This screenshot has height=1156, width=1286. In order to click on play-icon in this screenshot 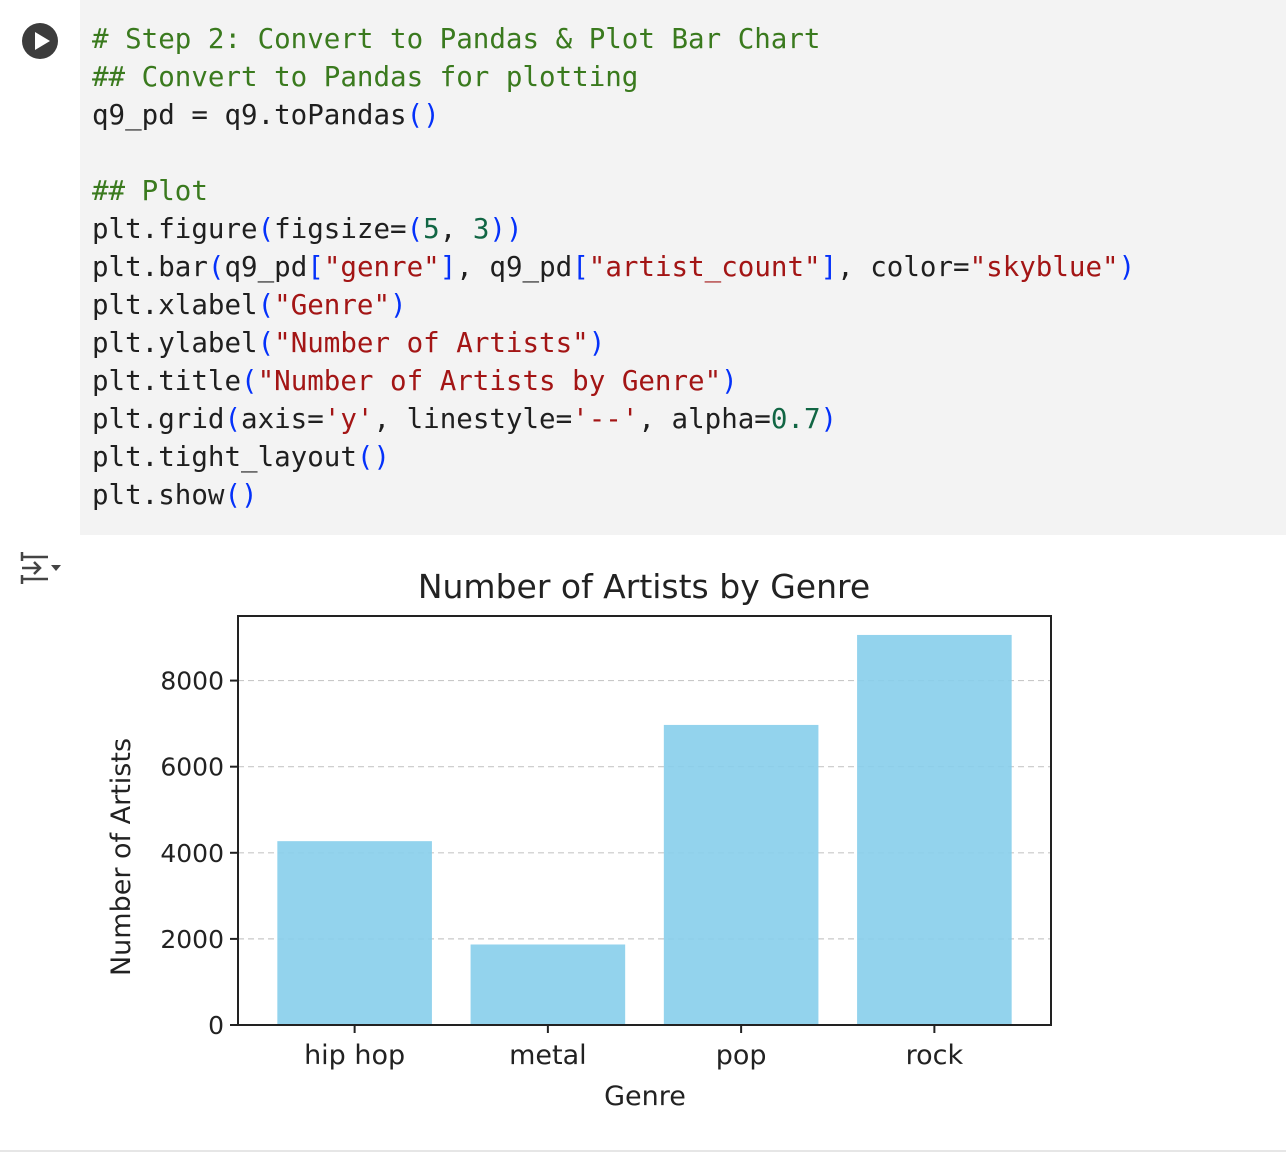, I will do `click(42, 41)`.